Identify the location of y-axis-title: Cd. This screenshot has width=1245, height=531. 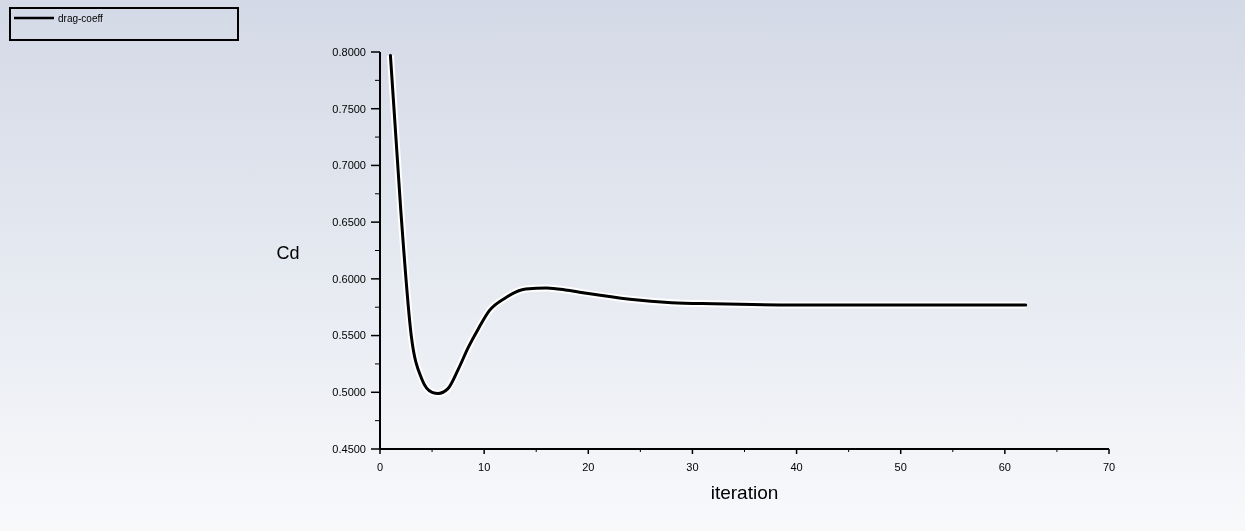
(288, 252).